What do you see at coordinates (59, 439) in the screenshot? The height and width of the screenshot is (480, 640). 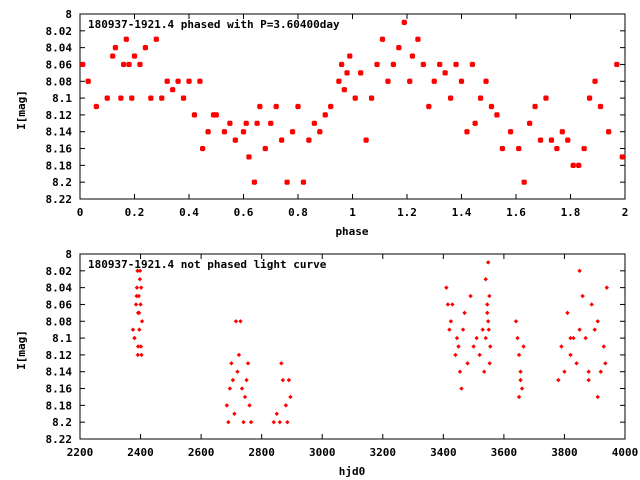 I see `unphased-y-tick-label: 8.22` at bounding box center [59, 439].